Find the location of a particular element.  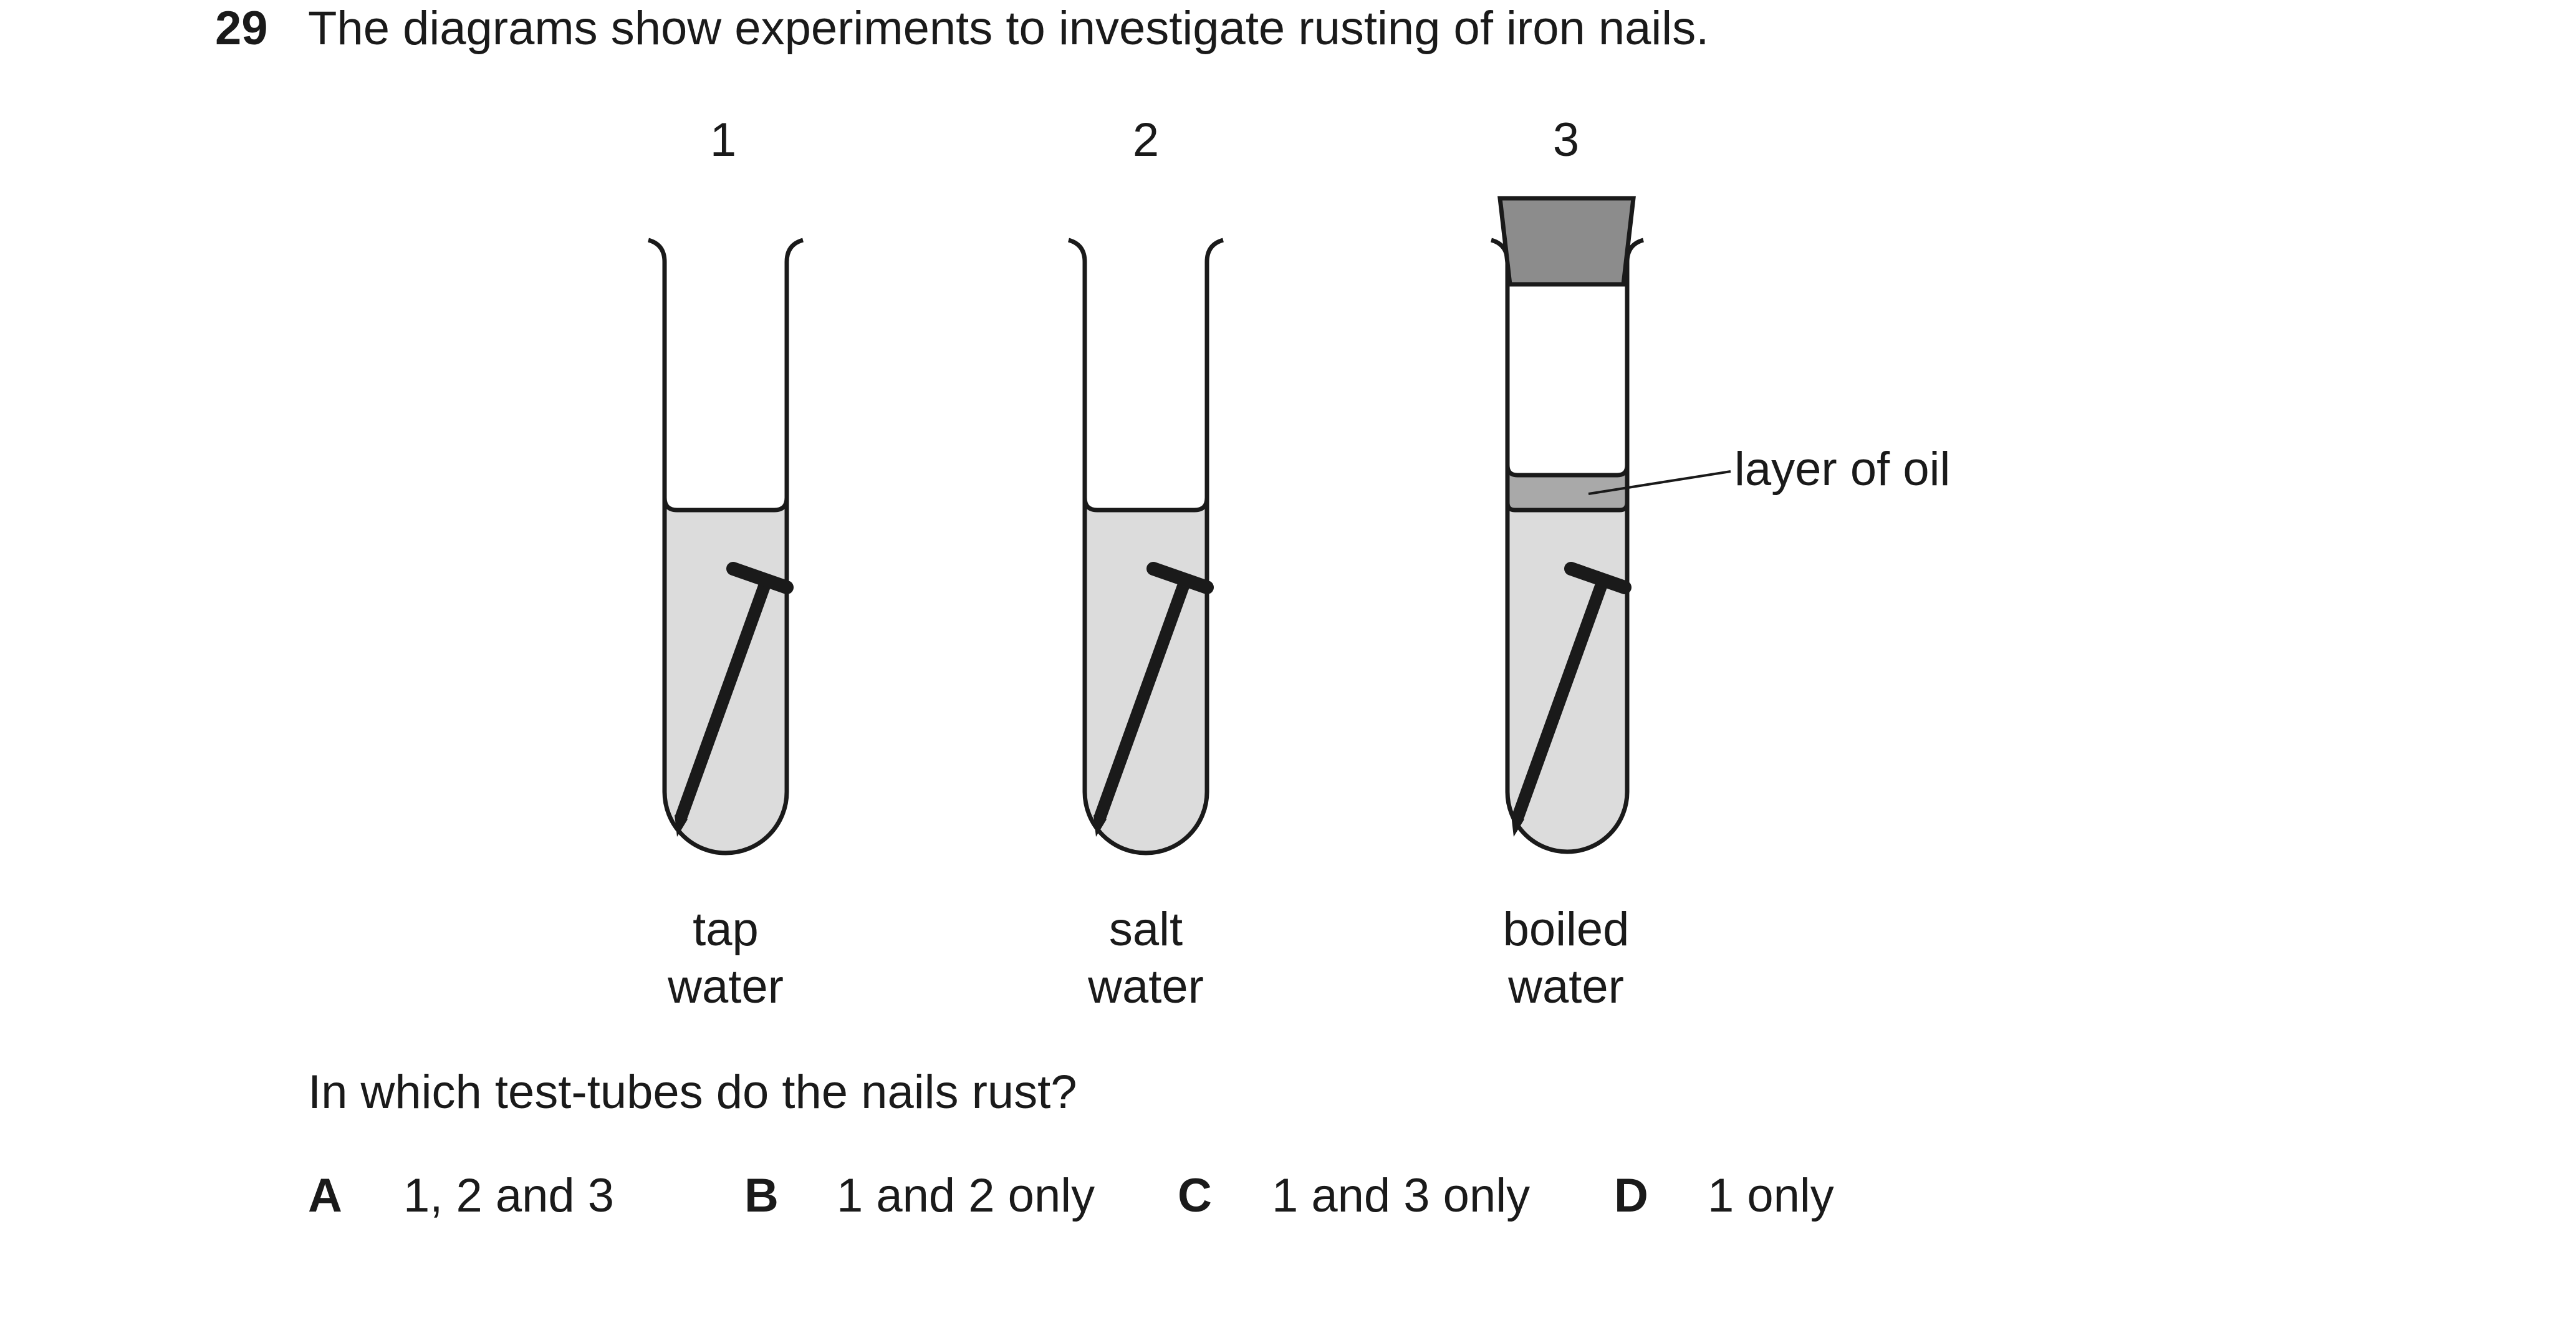

test-tube-1: 1 tap water is located at coordinates (725, 563).